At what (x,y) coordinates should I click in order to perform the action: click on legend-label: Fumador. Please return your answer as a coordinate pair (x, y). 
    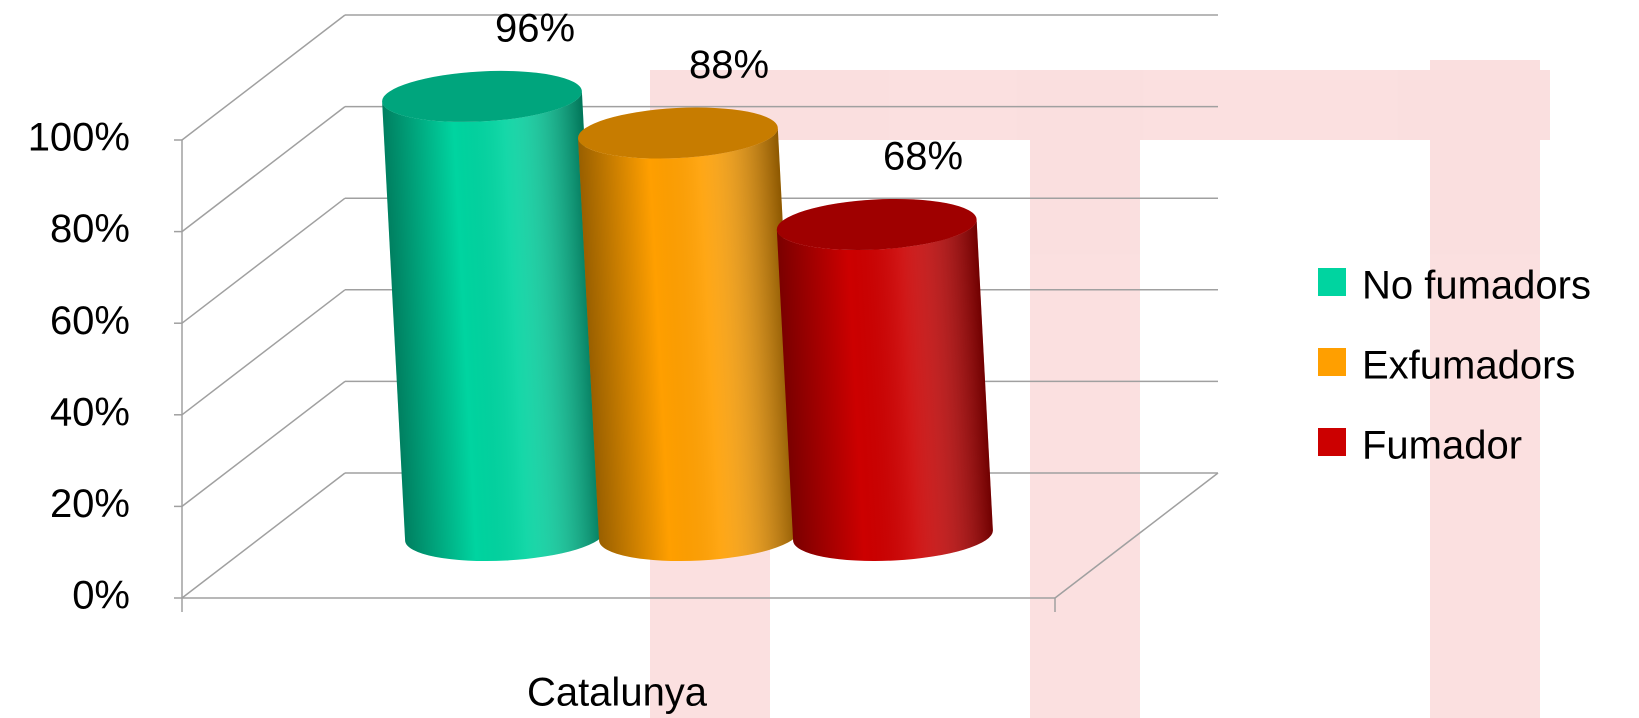
    Looking at the image, I should click on (1442, 446).